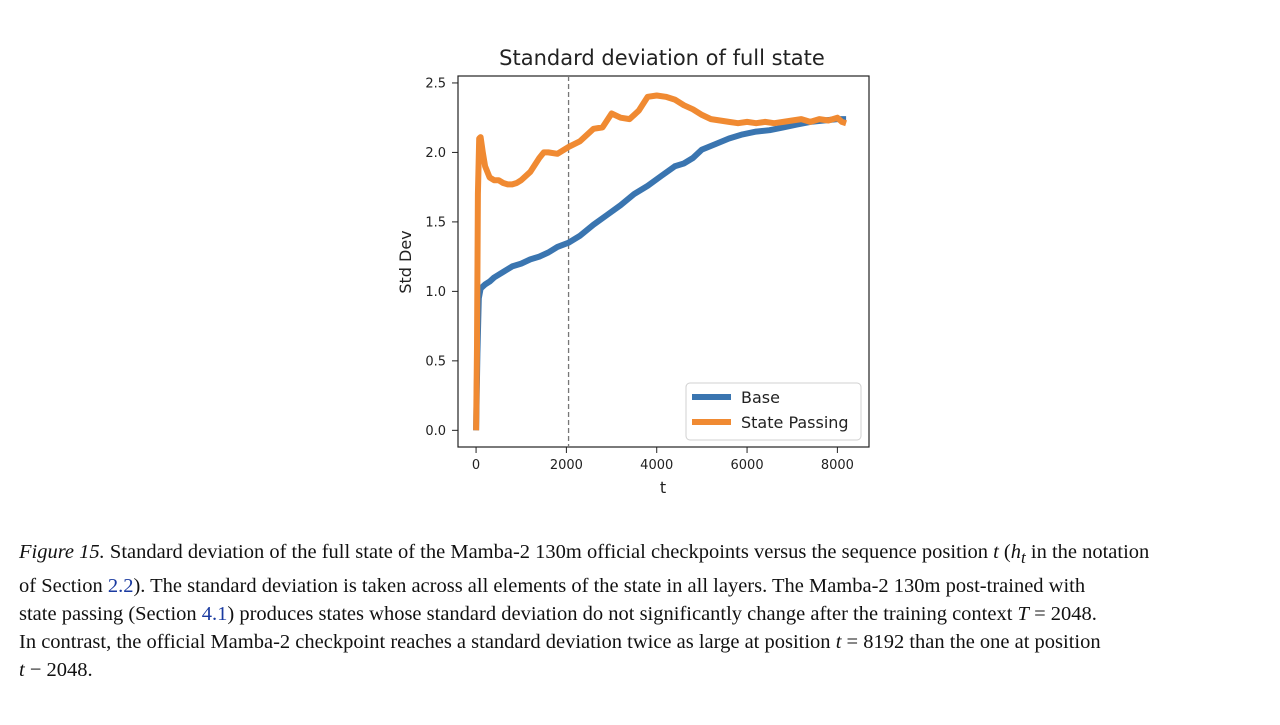 The image size is (1280, 725). What do you see at coordinates (476, 465) in the screenshot?
I see `x-tick-label: 0` at bounding box center [476, 465].